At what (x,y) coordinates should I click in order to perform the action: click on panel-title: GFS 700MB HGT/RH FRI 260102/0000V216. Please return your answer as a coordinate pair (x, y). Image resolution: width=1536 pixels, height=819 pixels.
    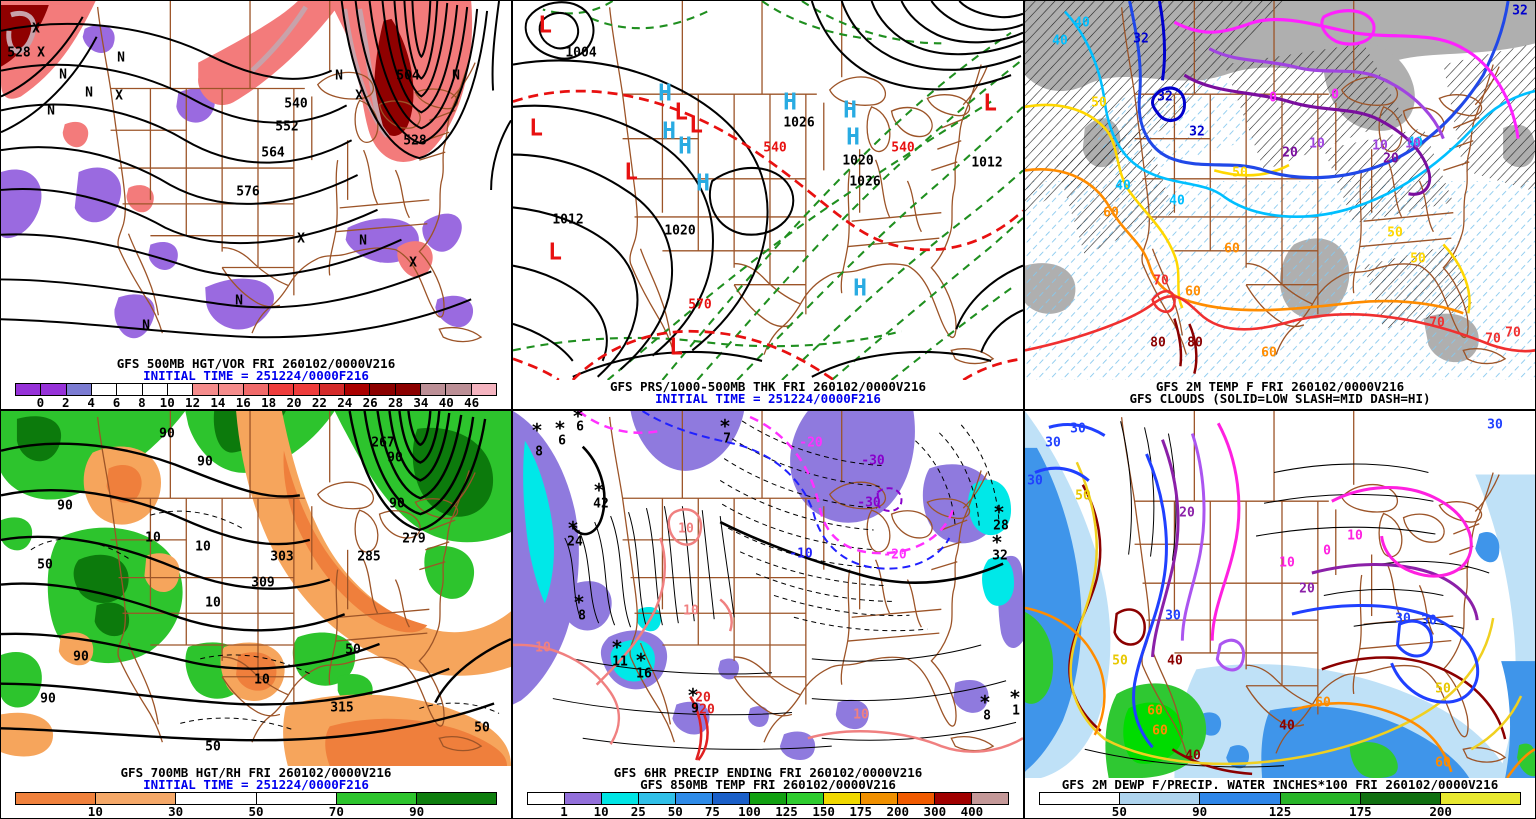
    Looking at the image, I should click on (256, 772).